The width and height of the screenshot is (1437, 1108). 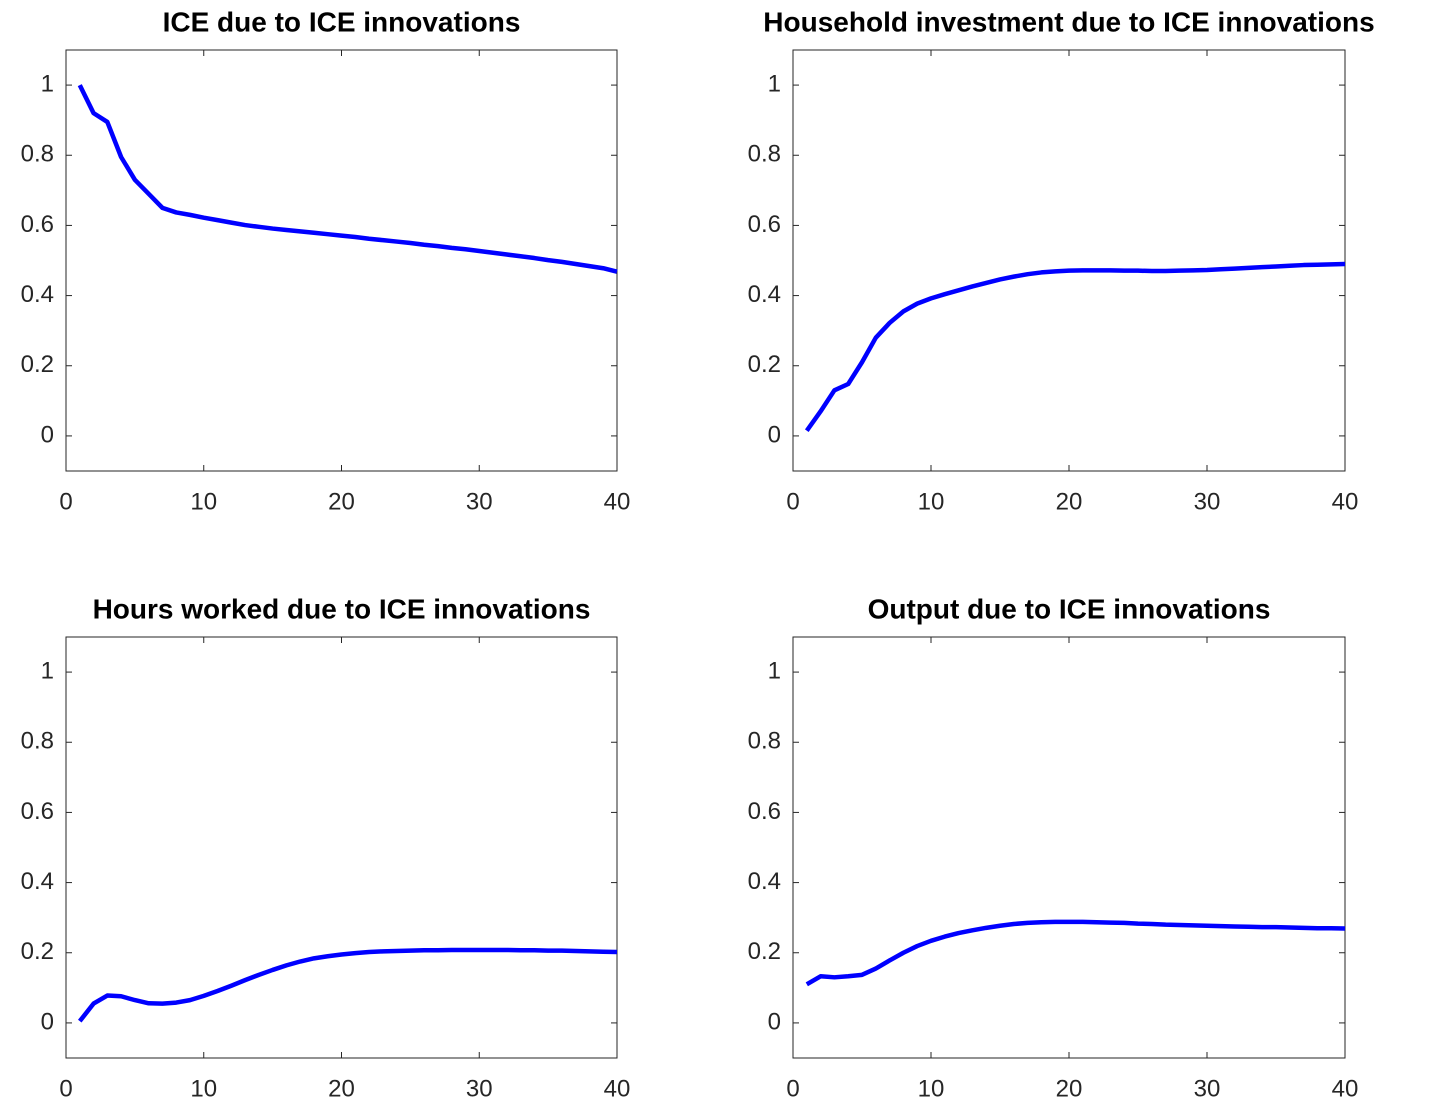 I want to click on chart-title: Output due to ICE innovations, so click(x=1069, y=608).